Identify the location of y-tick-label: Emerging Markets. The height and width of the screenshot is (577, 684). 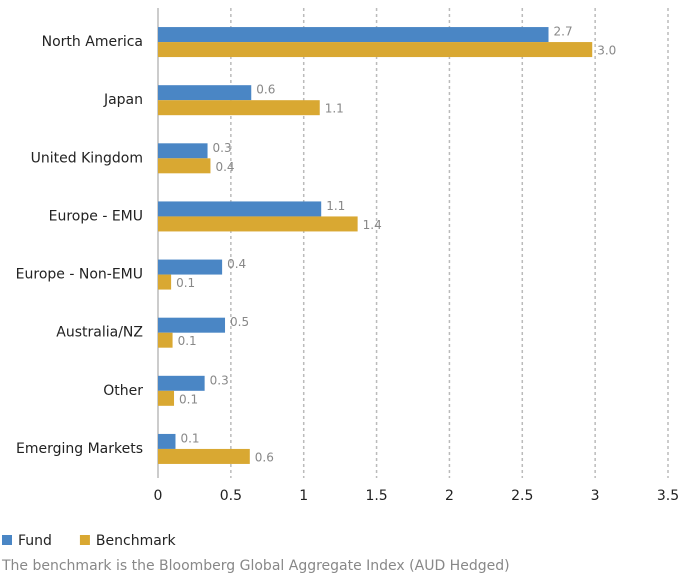
(79, 449).